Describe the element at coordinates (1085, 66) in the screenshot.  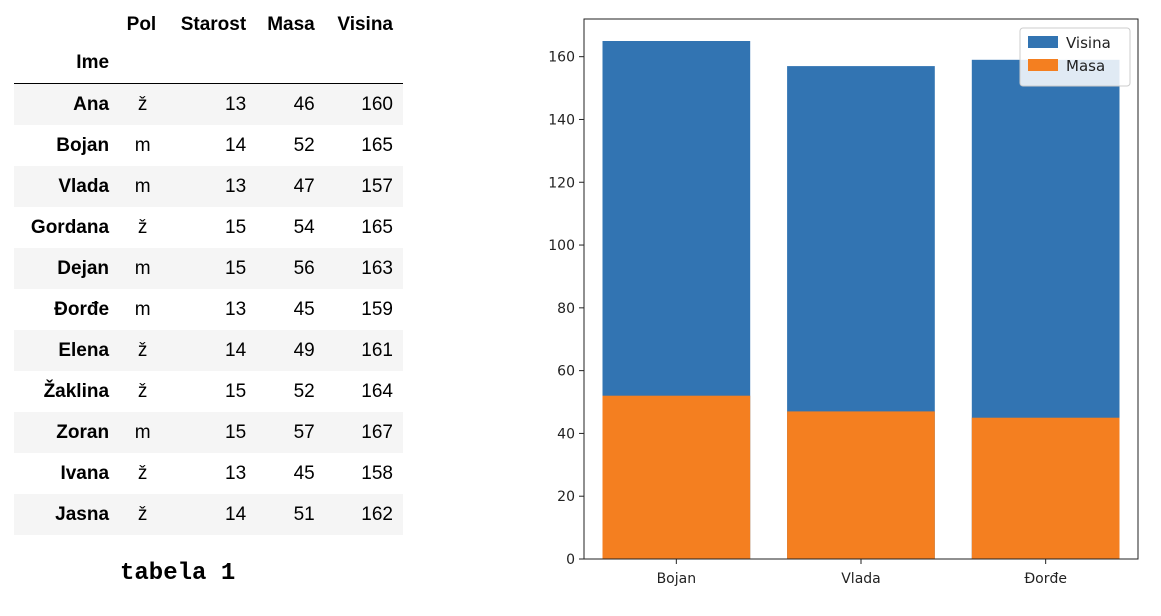
I see `legend-label: Masa` at that location.